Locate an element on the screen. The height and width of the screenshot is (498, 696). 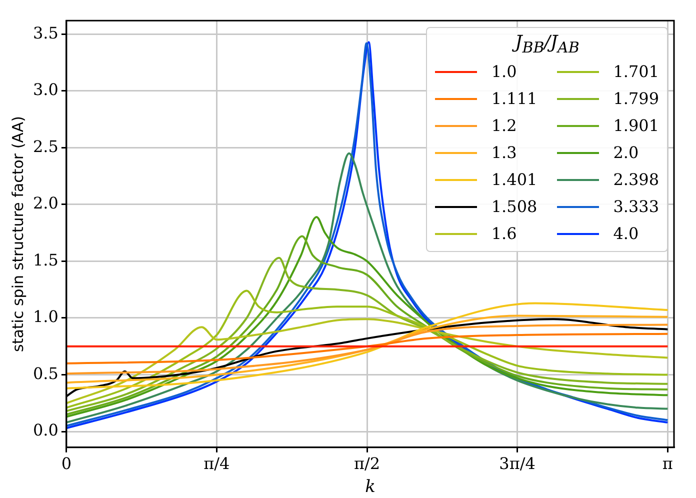
legend-label: 1.701 is located at coordinates (636, 72).